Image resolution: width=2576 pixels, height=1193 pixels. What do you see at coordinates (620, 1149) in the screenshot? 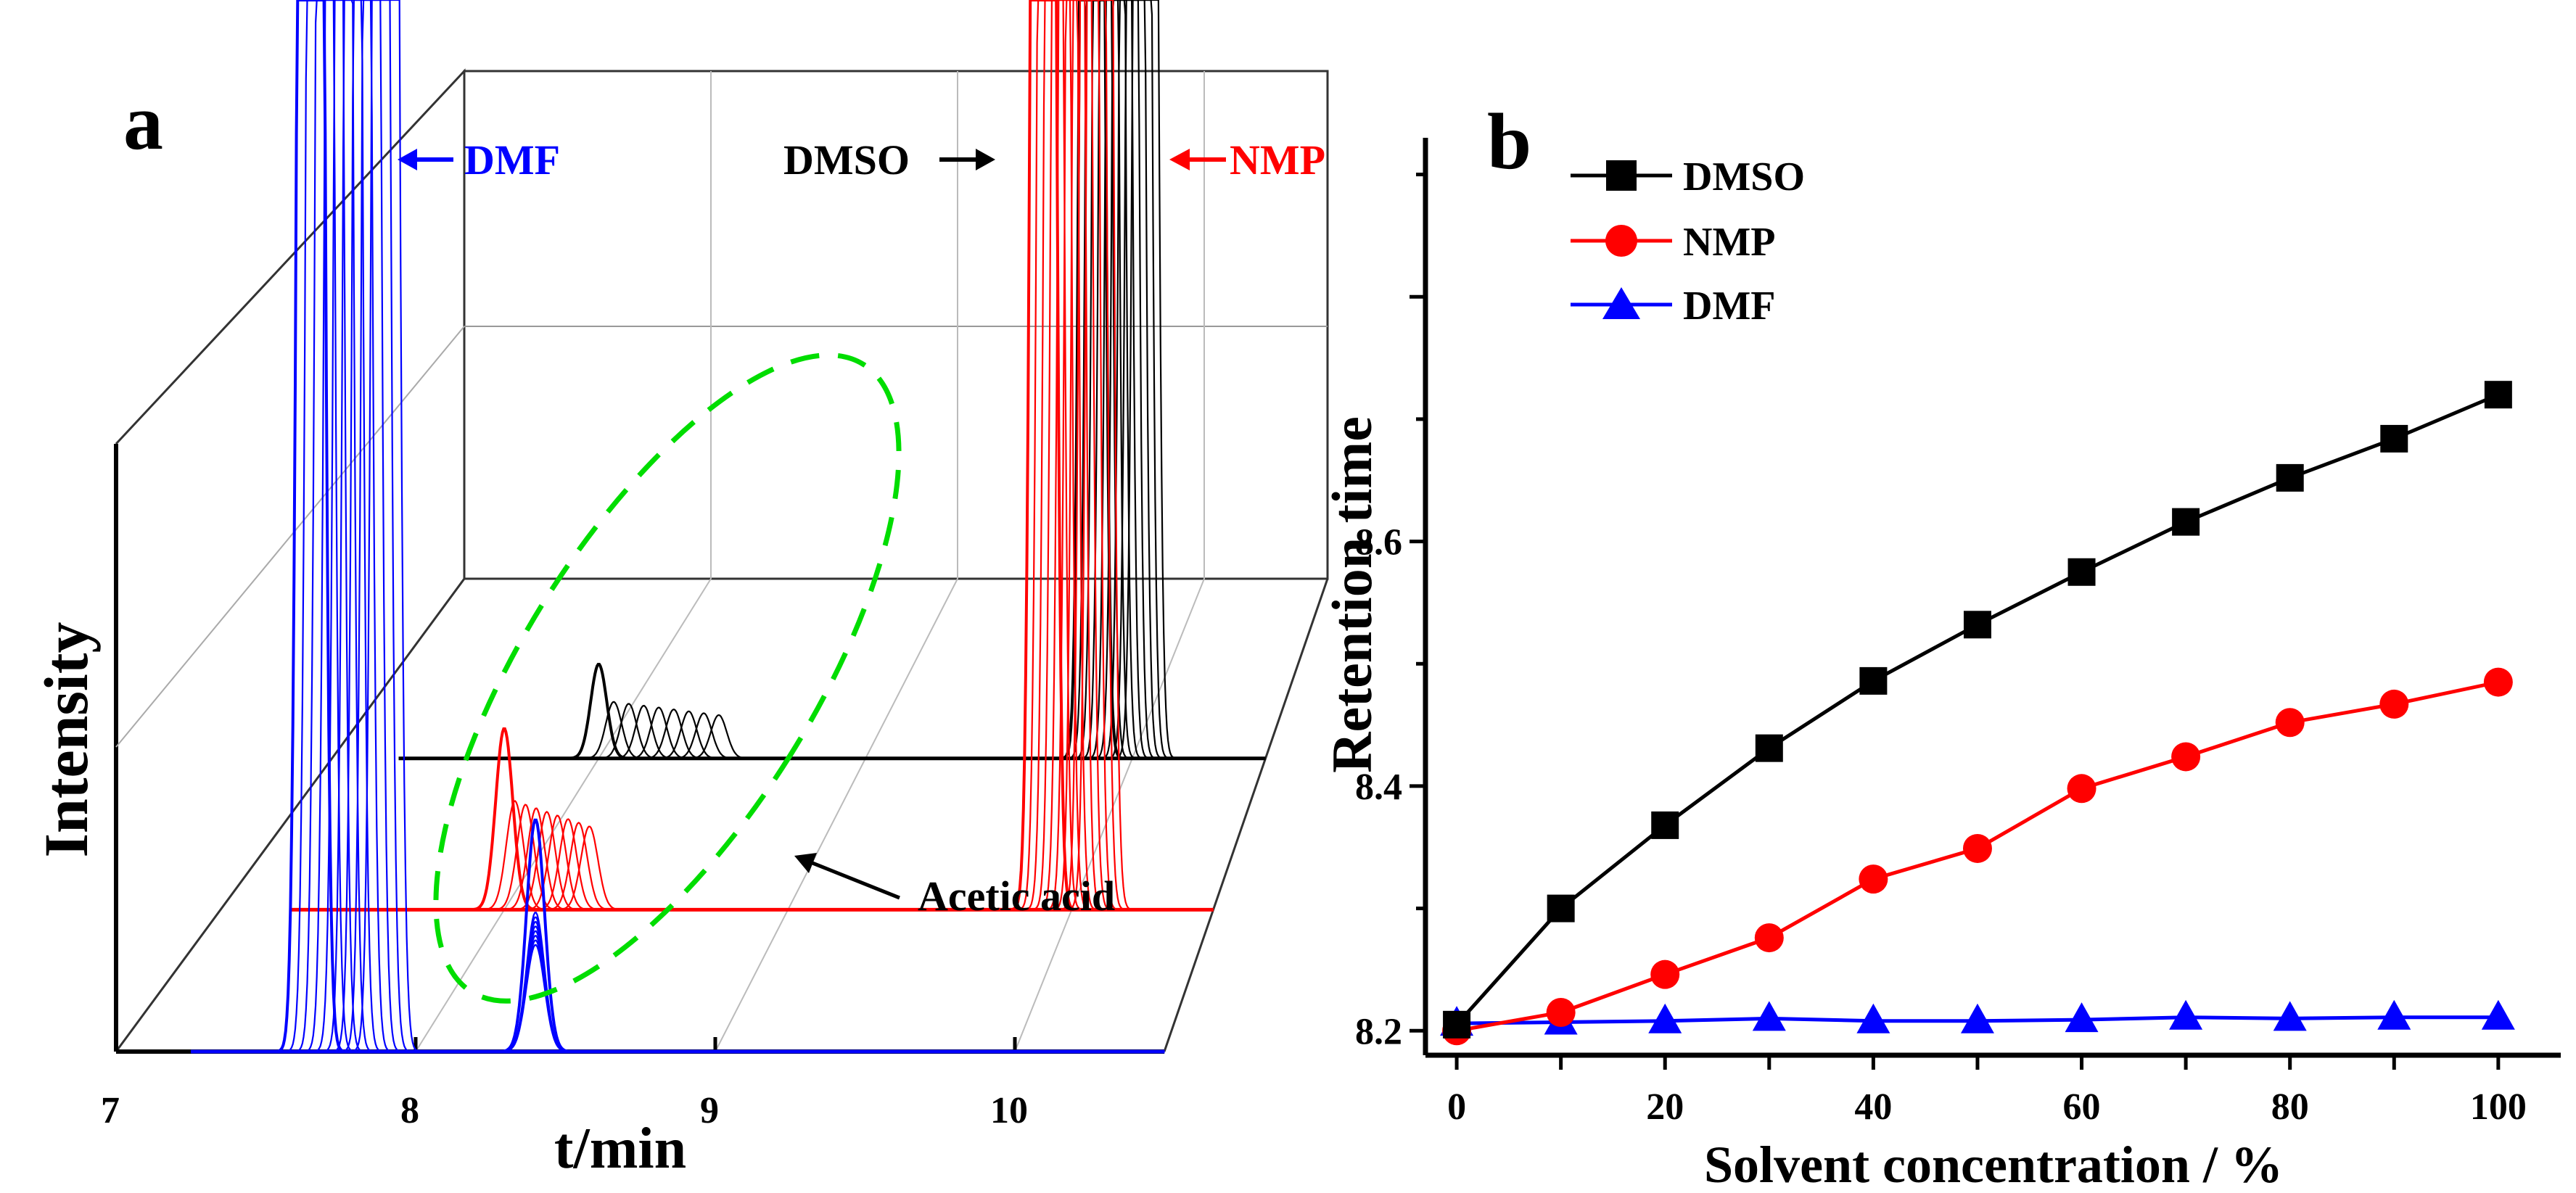
I see `panel-a-xlabel: t/min` at bounding box center [620, 1149].